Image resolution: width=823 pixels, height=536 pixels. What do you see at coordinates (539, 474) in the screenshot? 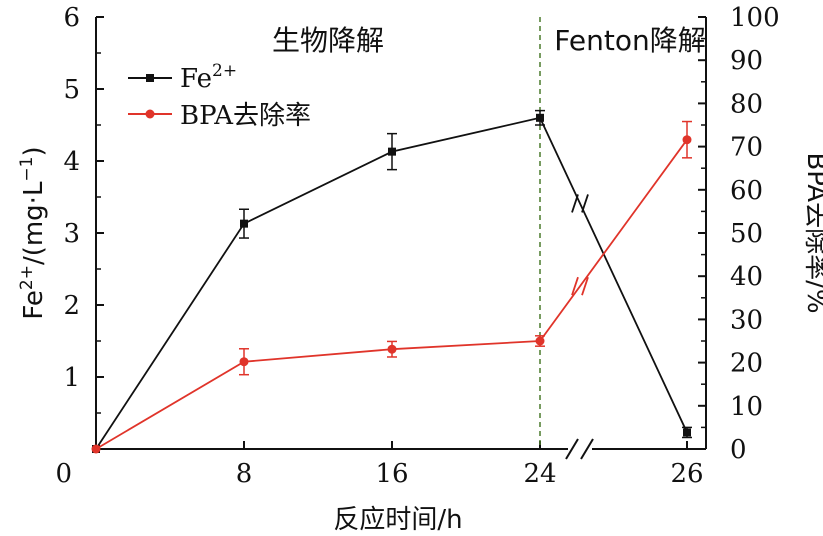
I see `x-tick-label: 24` at bounding box center [539, 474].